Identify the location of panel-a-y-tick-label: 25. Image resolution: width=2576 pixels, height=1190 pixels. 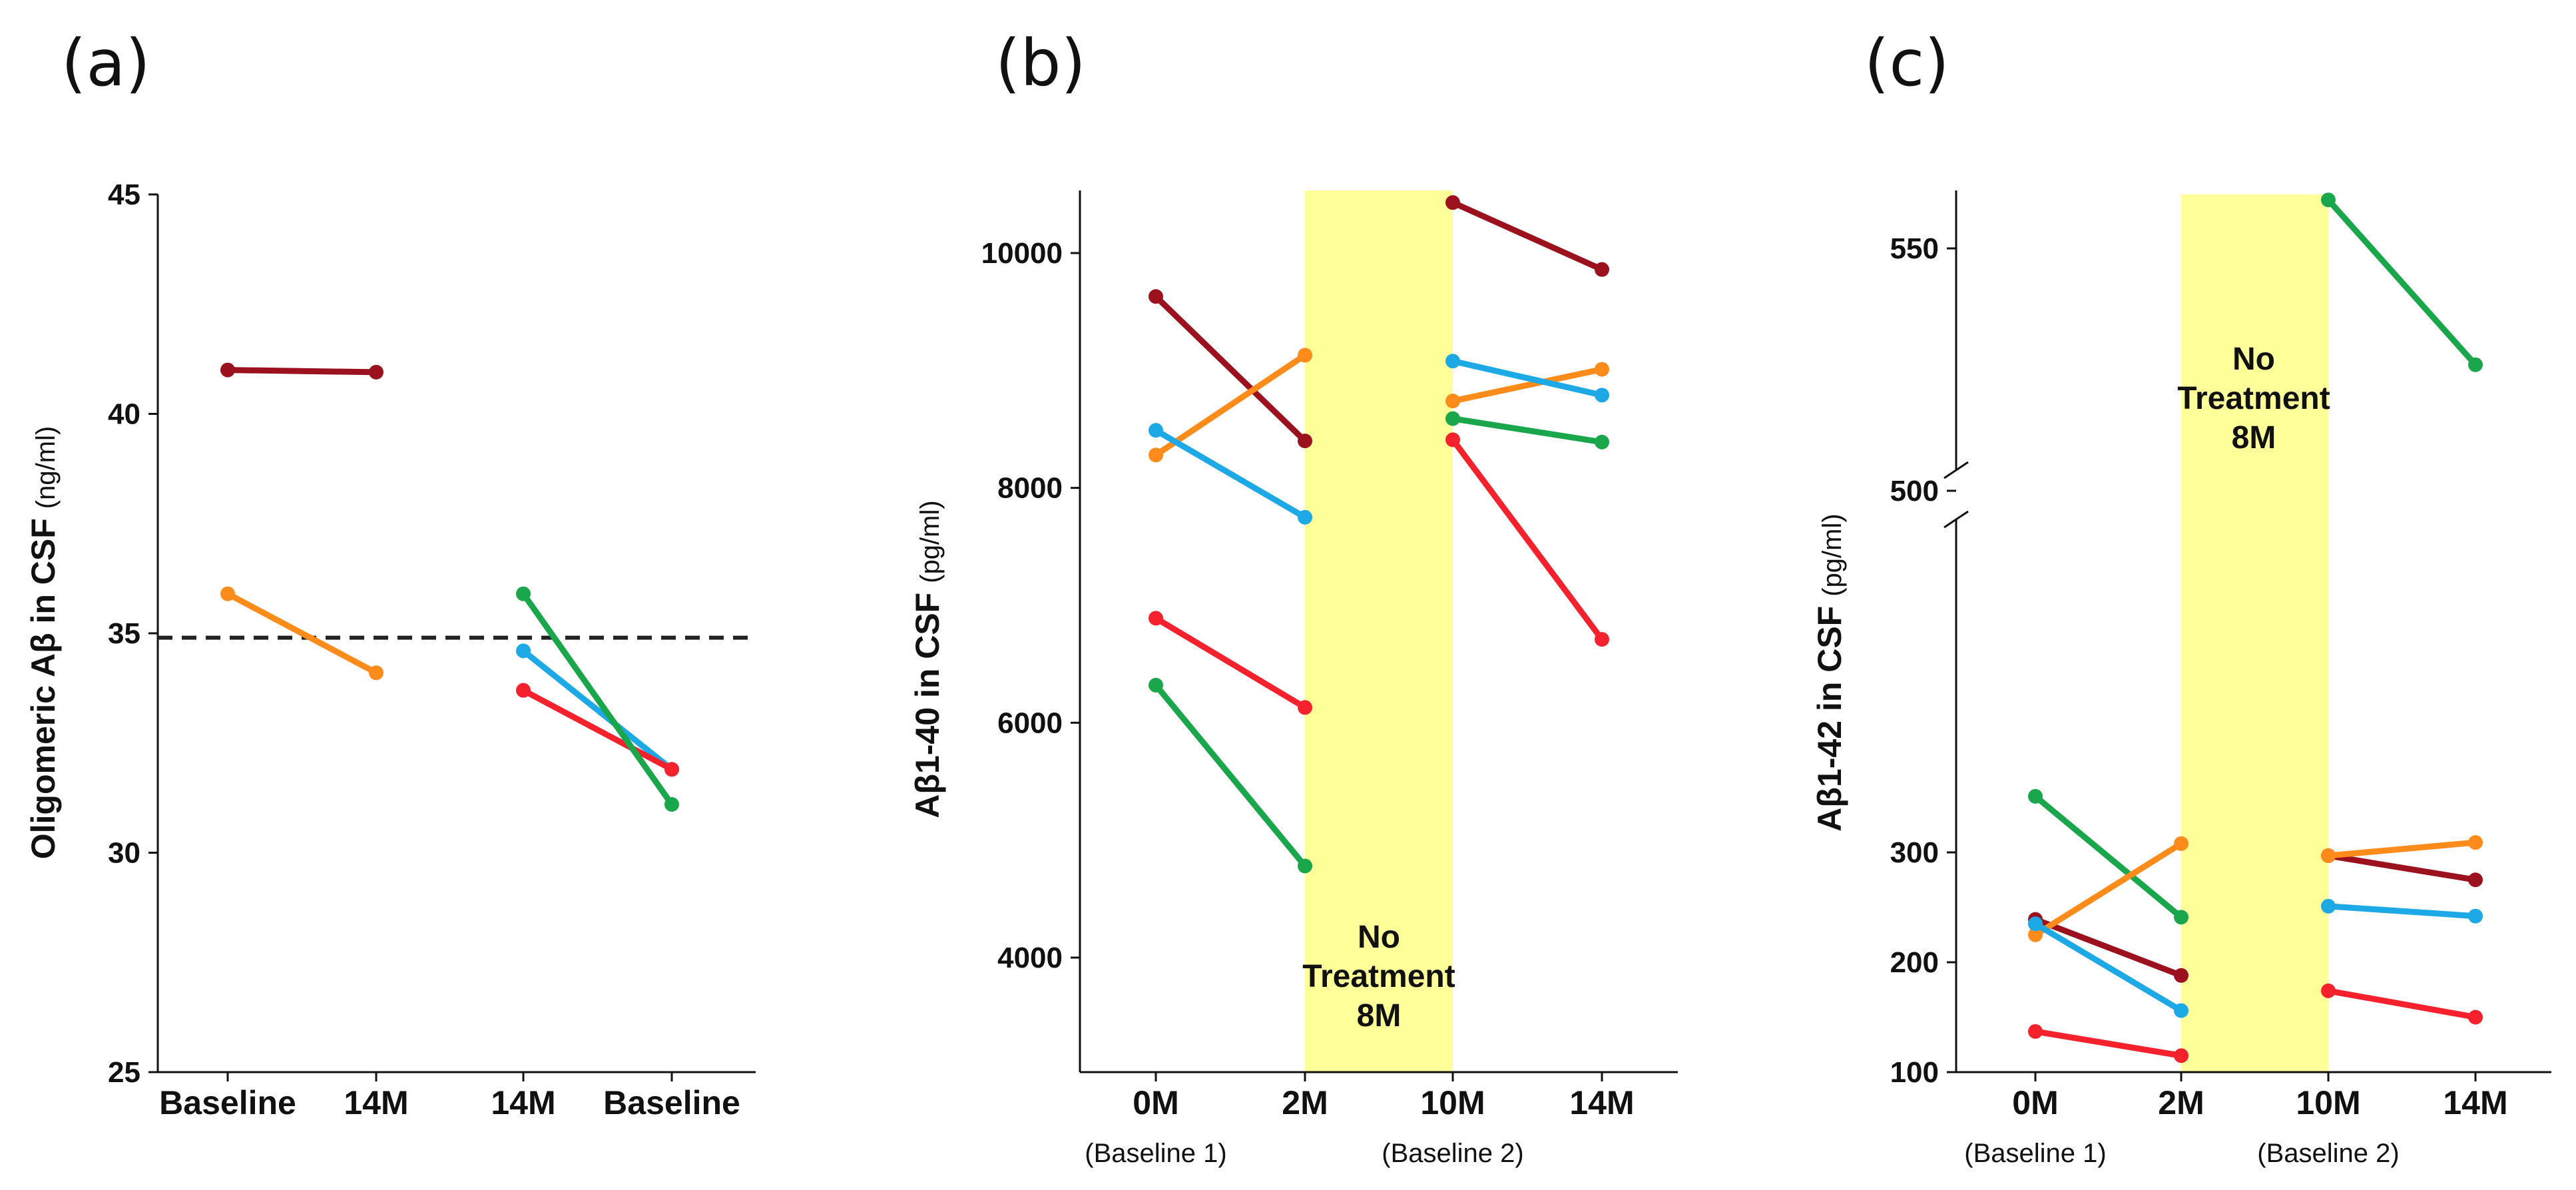
(124, 1072).